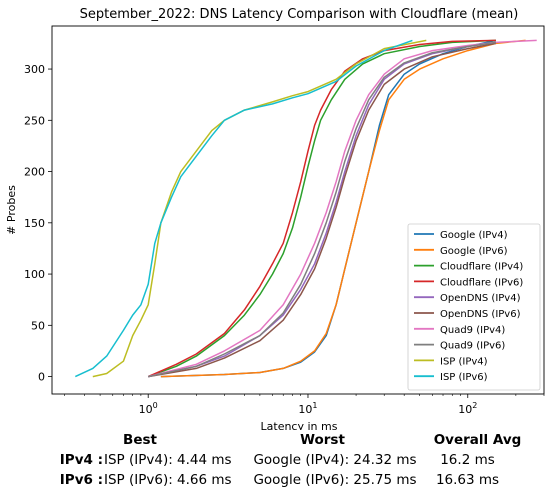 The height and width of the screenshot is (496, 555). What do you see at coordinates (335, 480) in the screenshot?
I see `ipv6-worst: Google (IPv6): 25.75 ms` at bounding box center [335, 480].